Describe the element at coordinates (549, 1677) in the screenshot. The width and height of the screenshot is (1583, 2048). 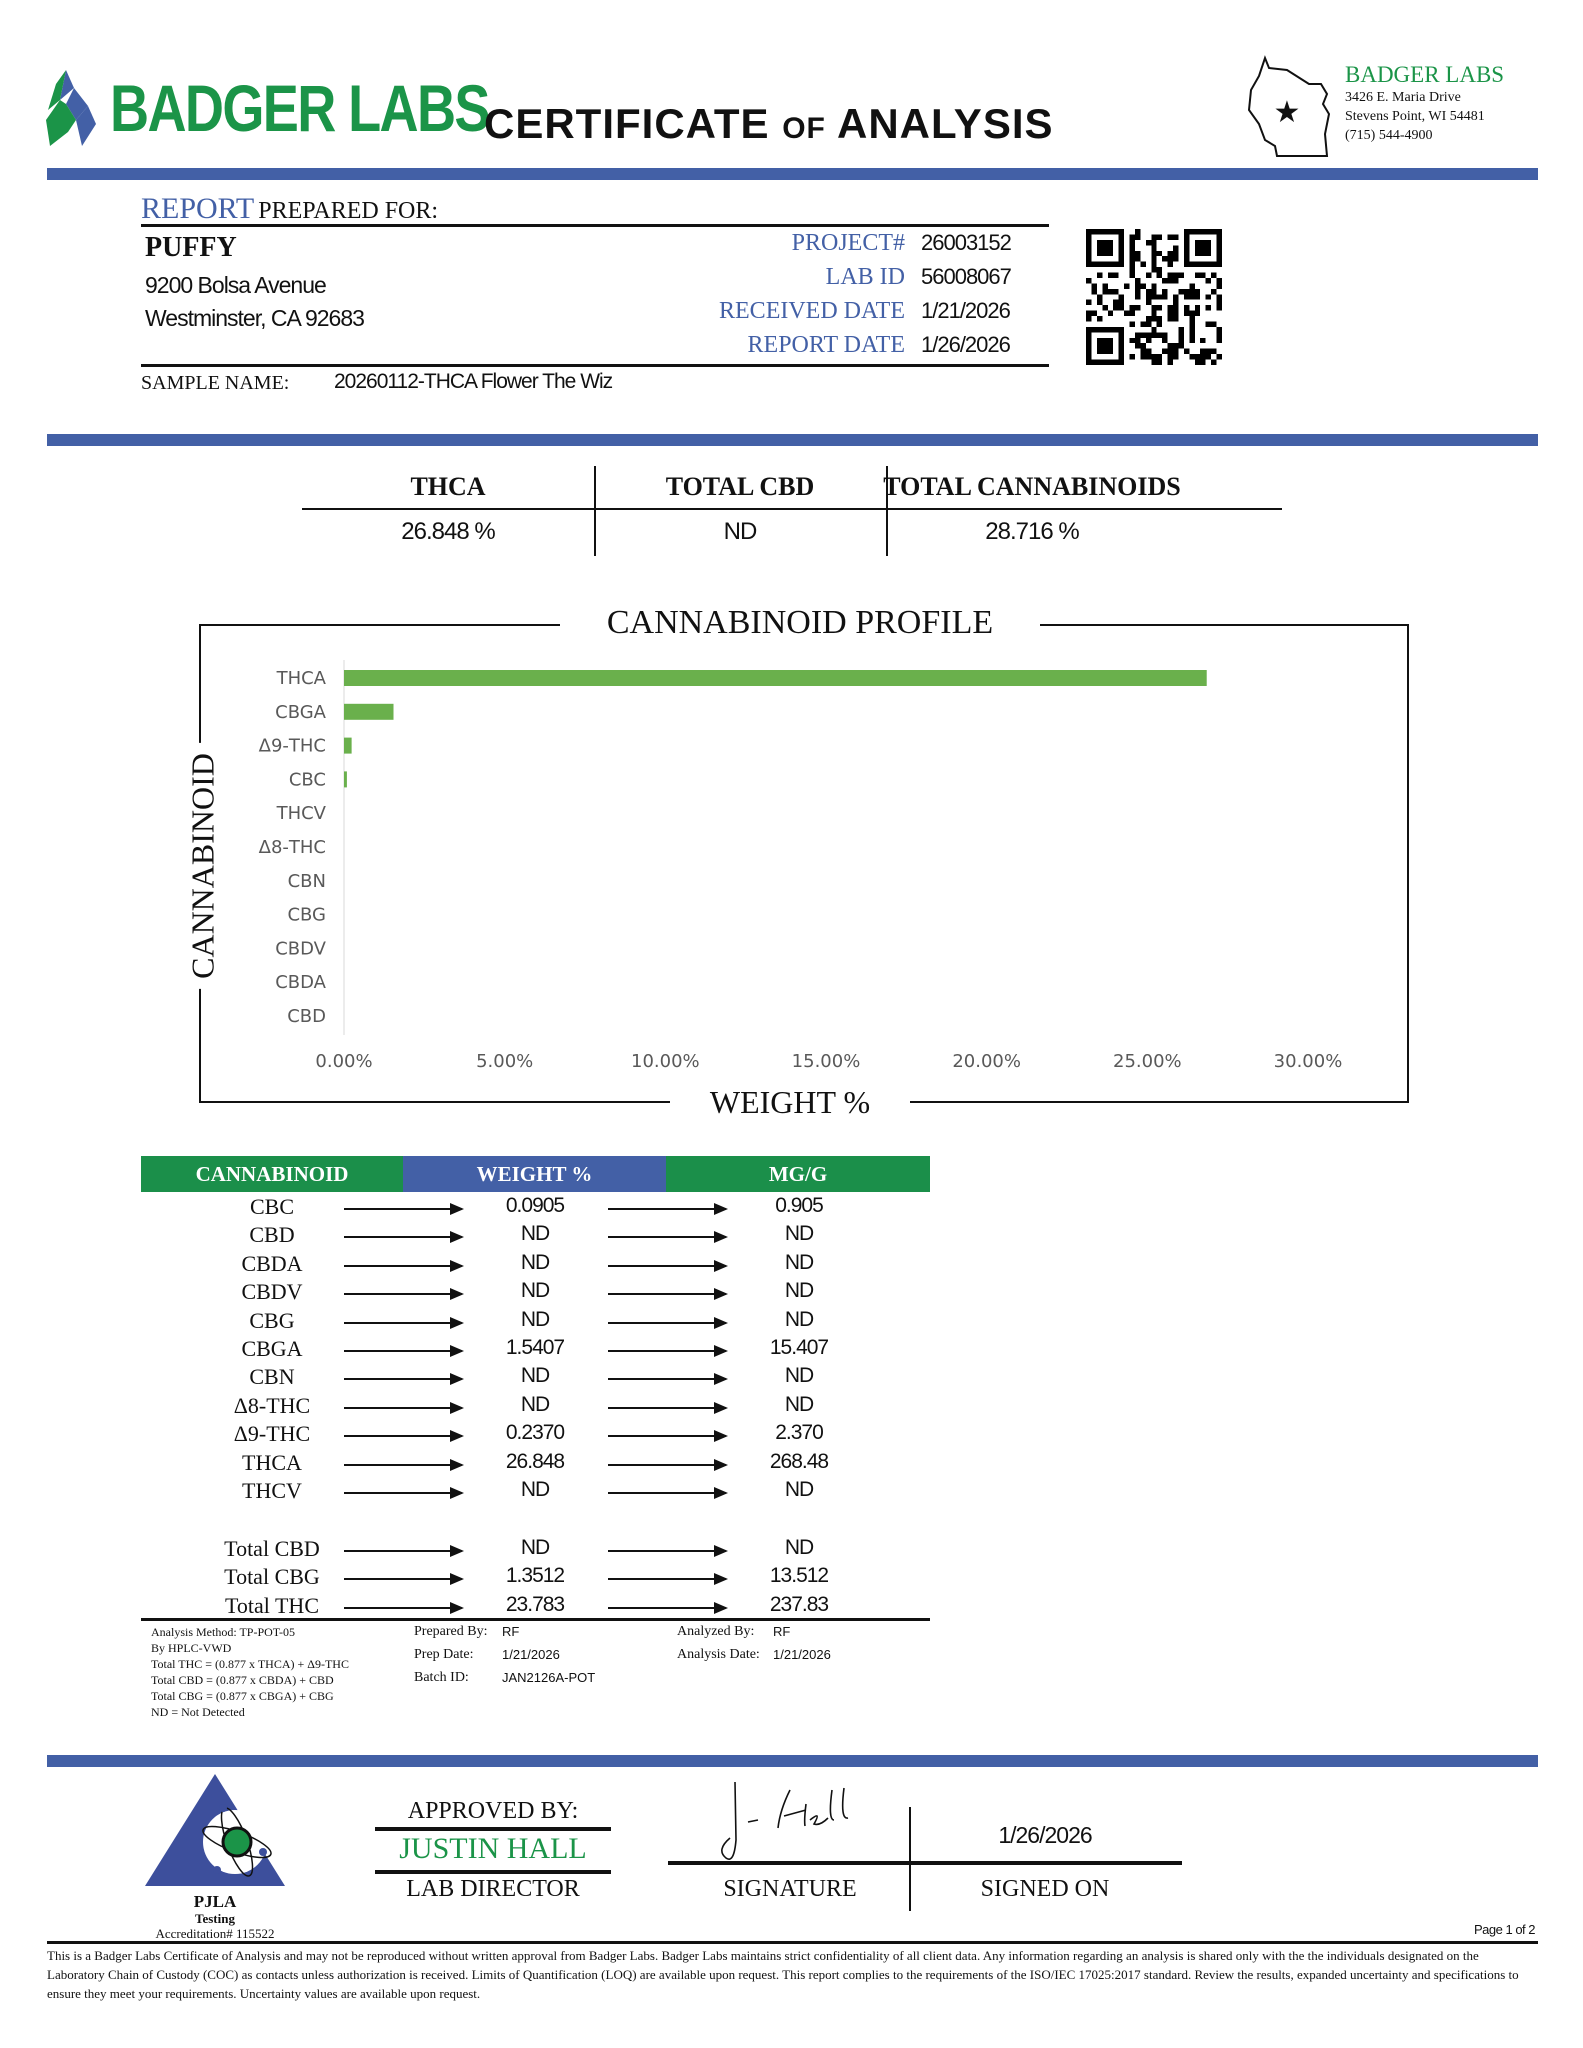
I see `batch-id-value: JAN2126A-POT` at that location.